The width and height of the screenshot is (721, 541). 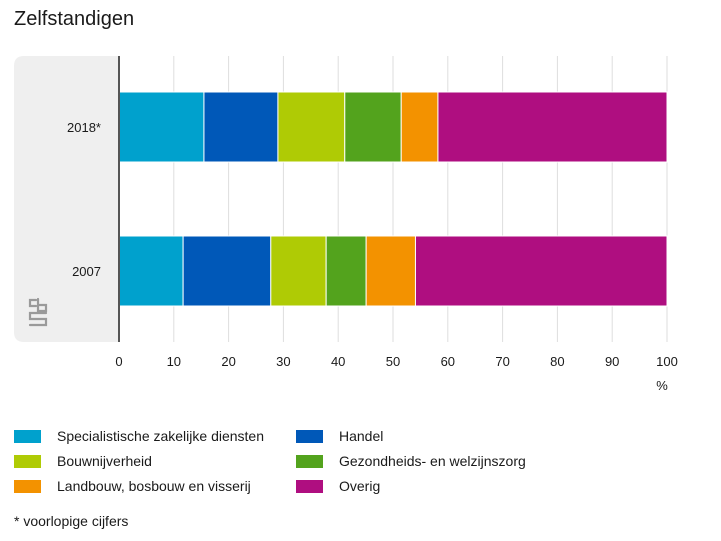 I want to click on legend-label: Specialistische zakelijke diensten, so click(x=160, y=436).